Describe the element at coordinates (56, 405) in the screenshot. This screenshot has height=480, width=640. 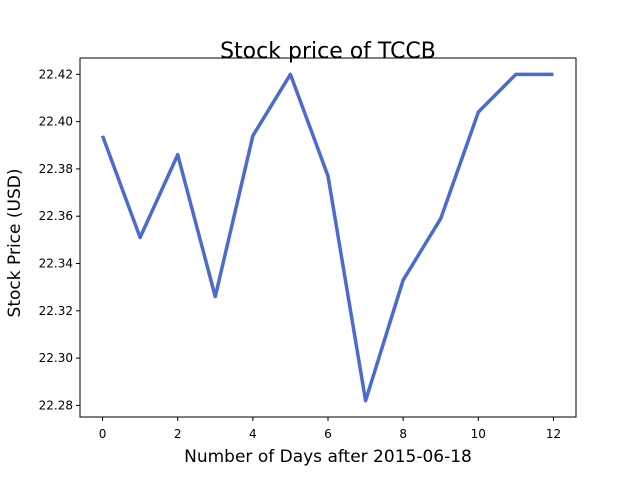
I see `y-tick-label: 22.28` at that location.